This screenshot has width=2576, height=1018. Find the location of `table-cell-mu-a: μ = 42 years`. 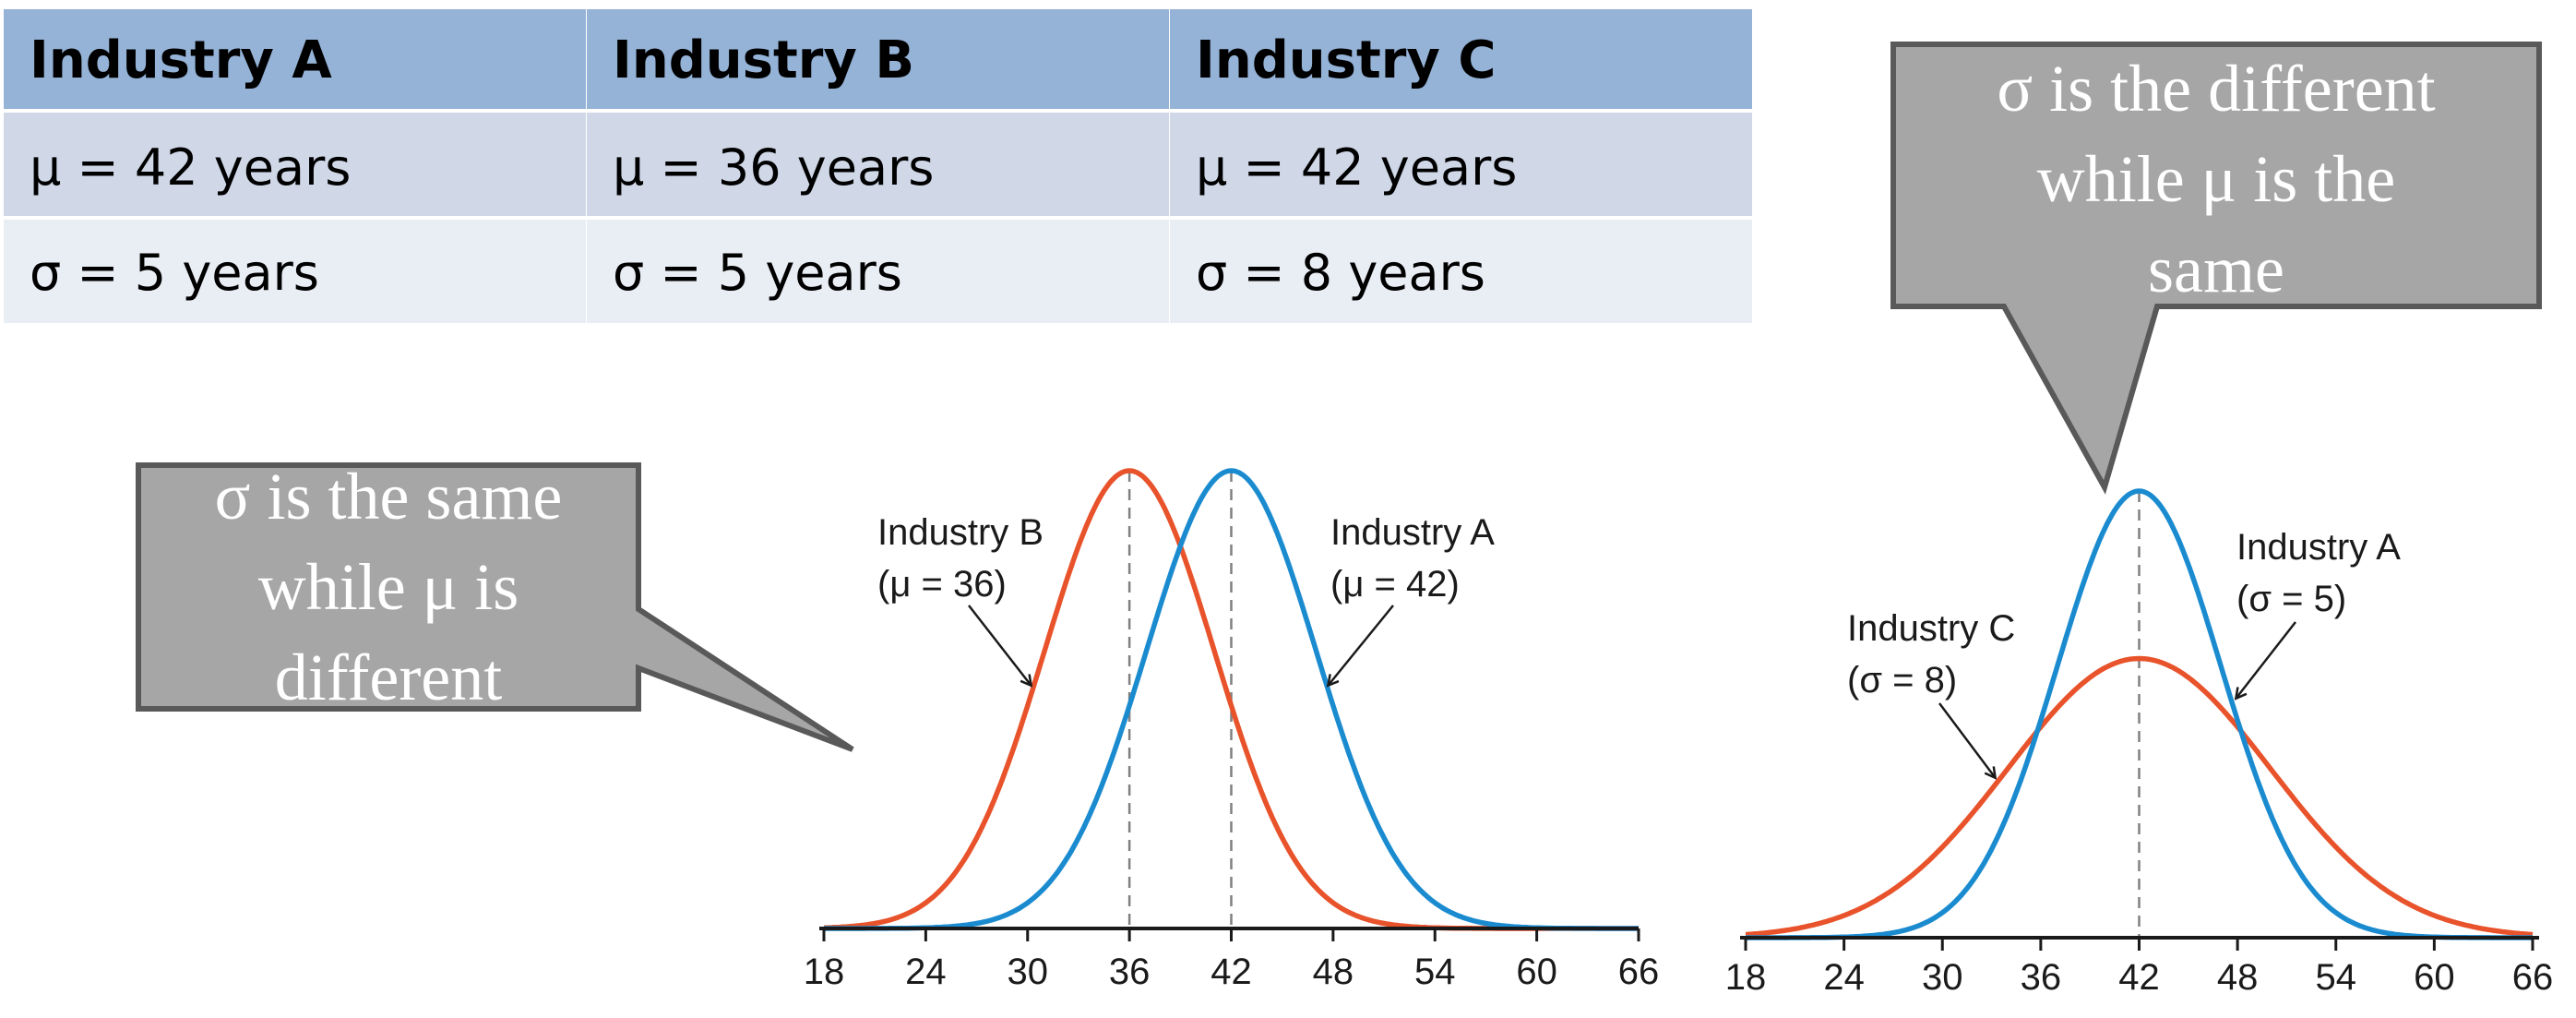

table-cell-mu-a: μ = 42 years is located at coordinates (190, 167).